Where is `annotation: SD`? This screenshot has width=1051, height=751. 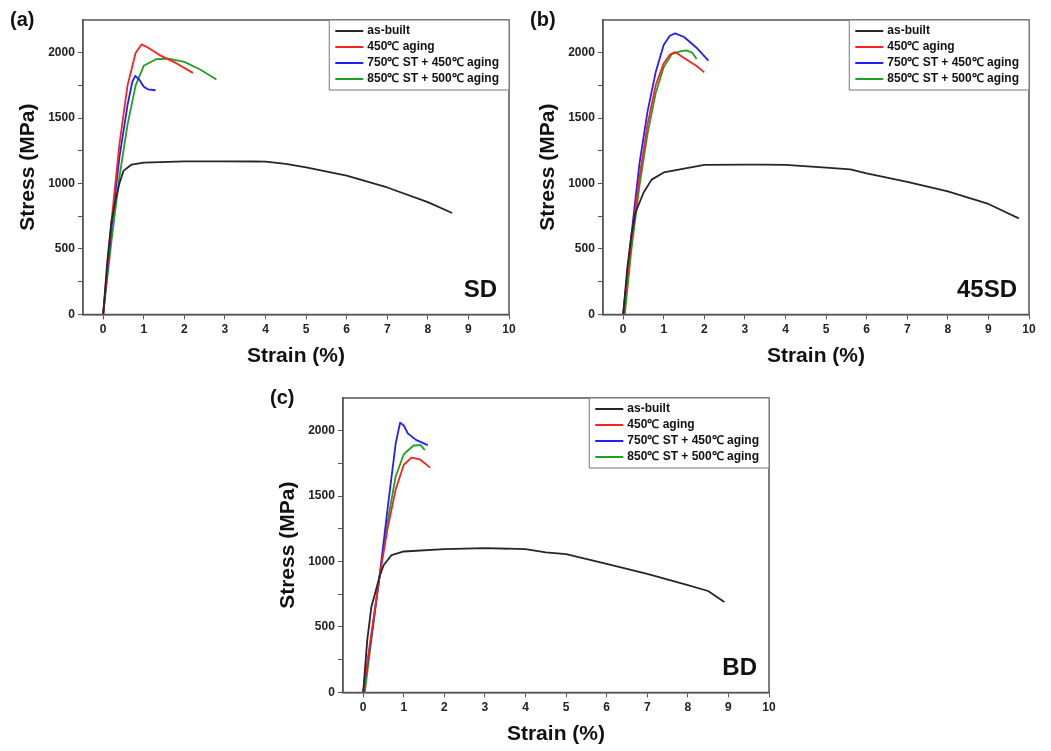
annotation: SD is located at coordinates (480, 289).